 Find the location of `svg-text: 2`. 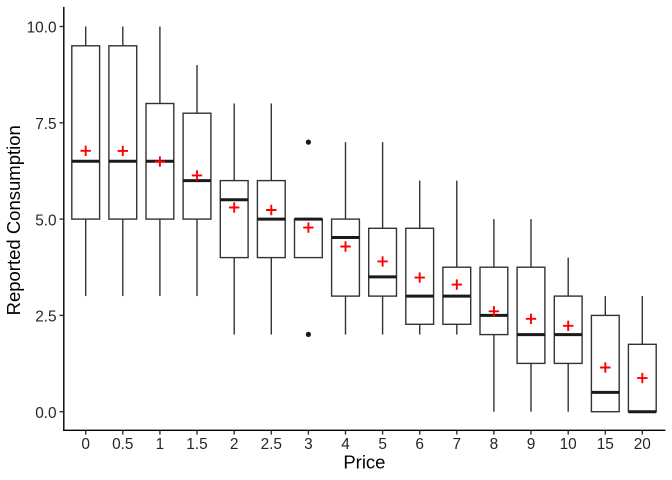

svg-text: 2 is located at coordinates (234, 444).